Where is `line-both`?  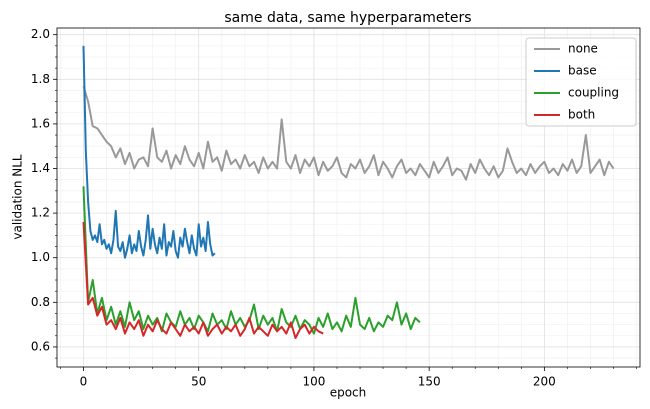 line-both is located at coordinates (203, 280).